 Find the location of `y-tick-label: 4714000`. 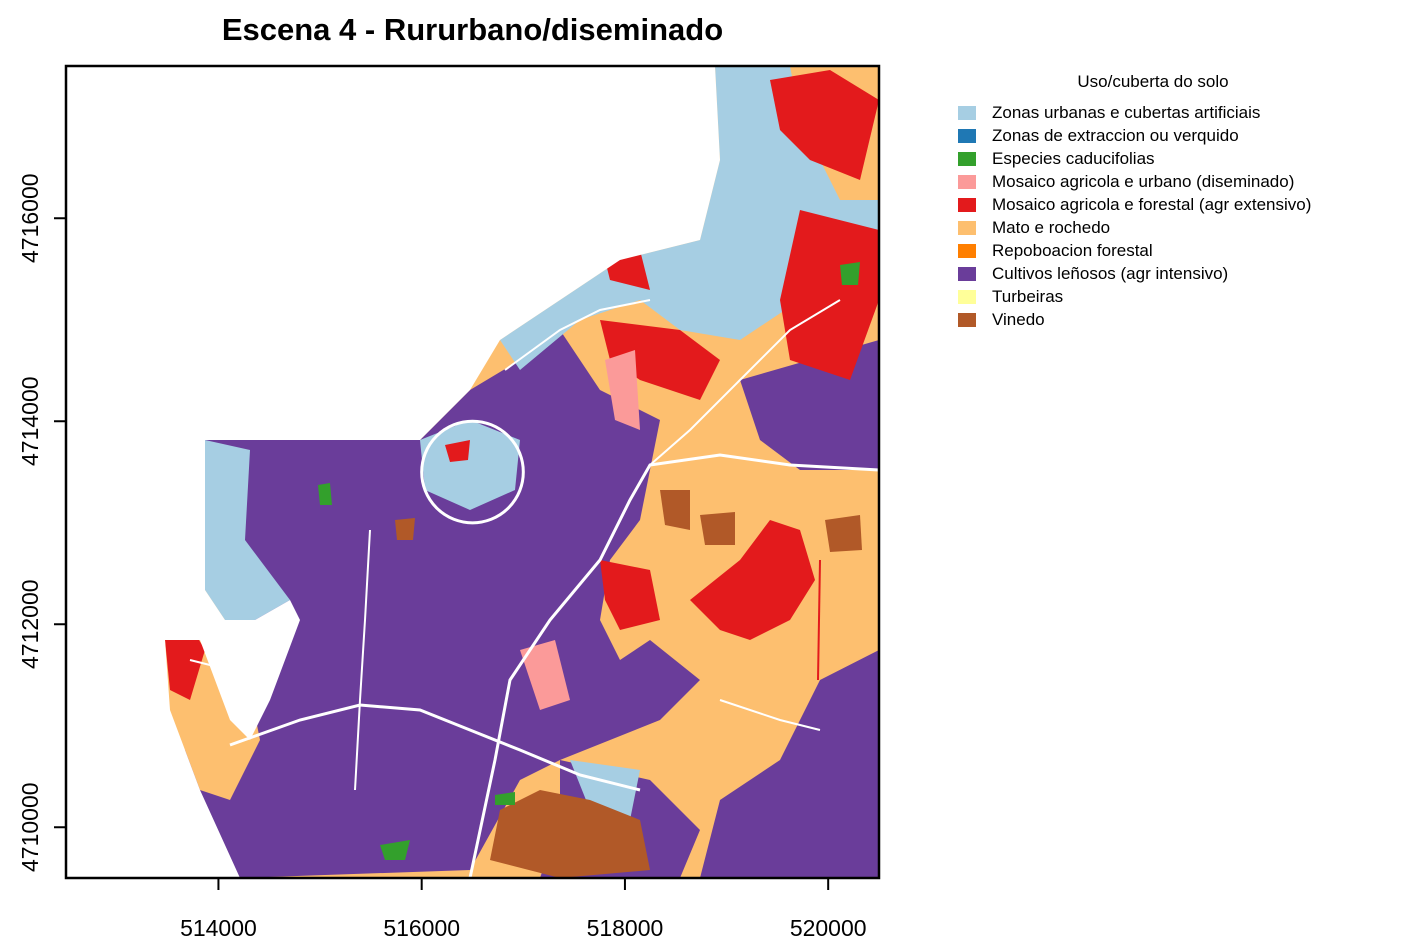

y-tick-label: 4714000 is located at coordinates (30, 421).